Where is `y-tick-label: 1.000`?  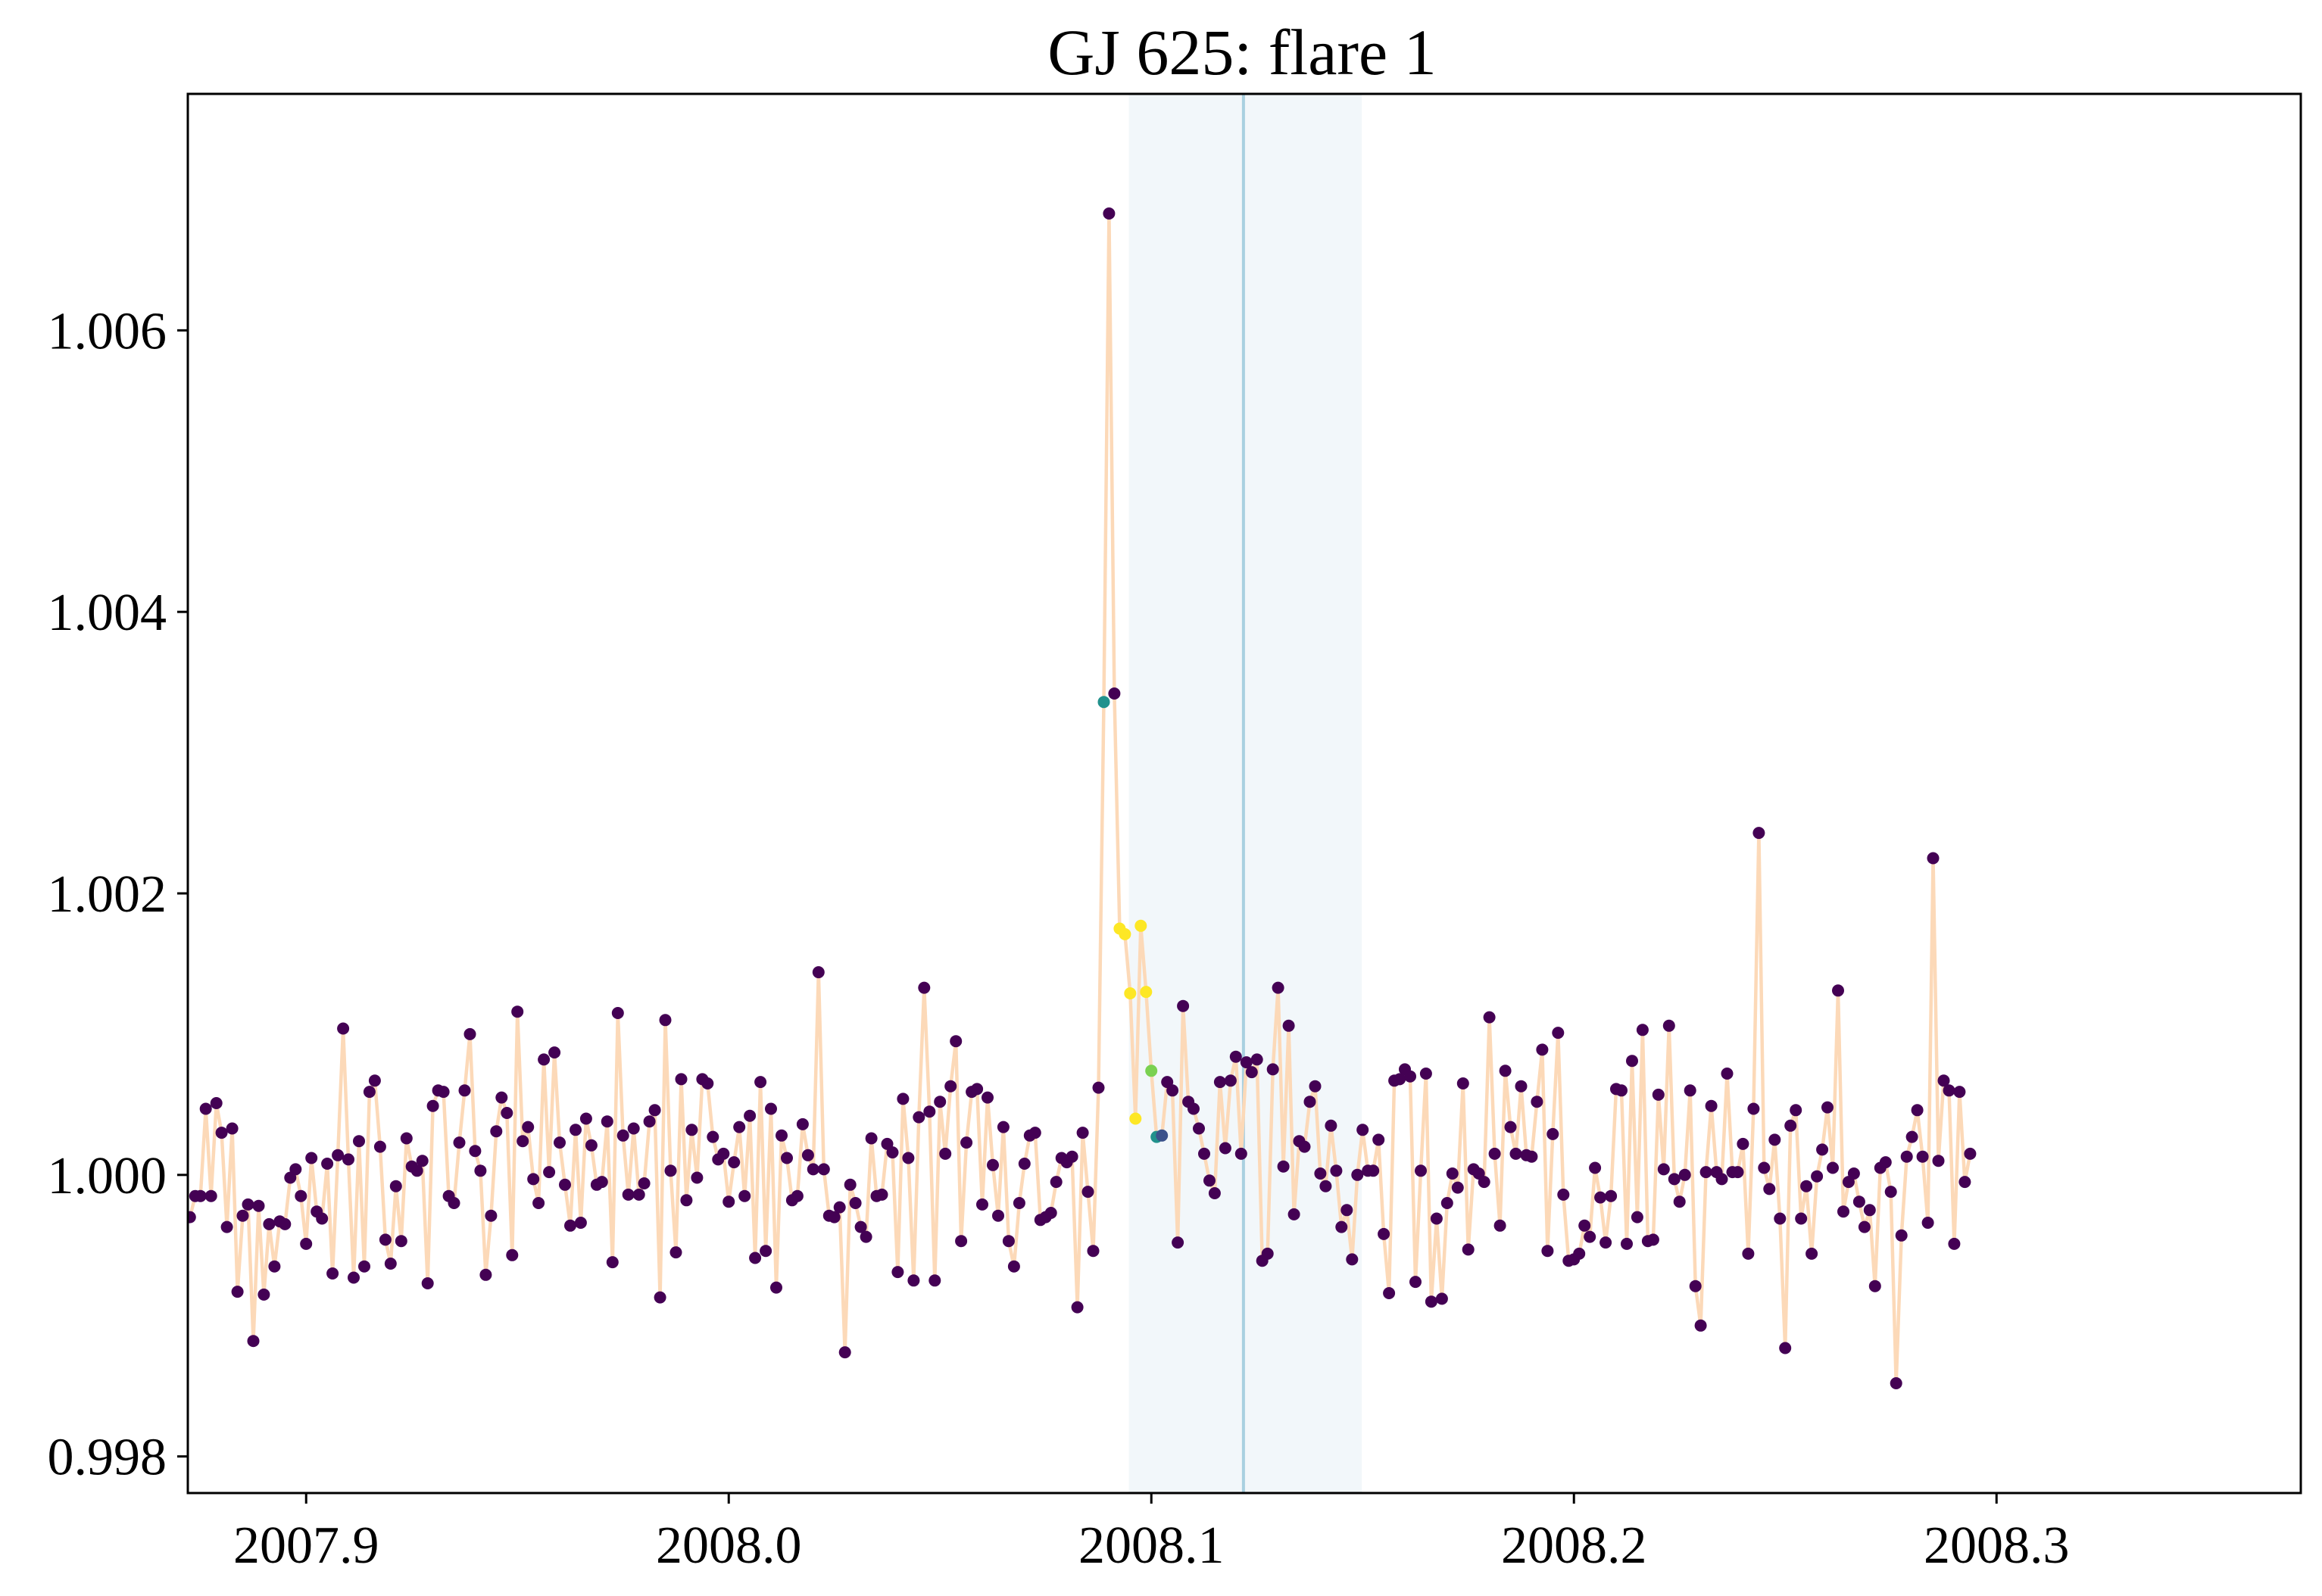 y-tick-label: 1.000 is located at coordinates (107, 1176).